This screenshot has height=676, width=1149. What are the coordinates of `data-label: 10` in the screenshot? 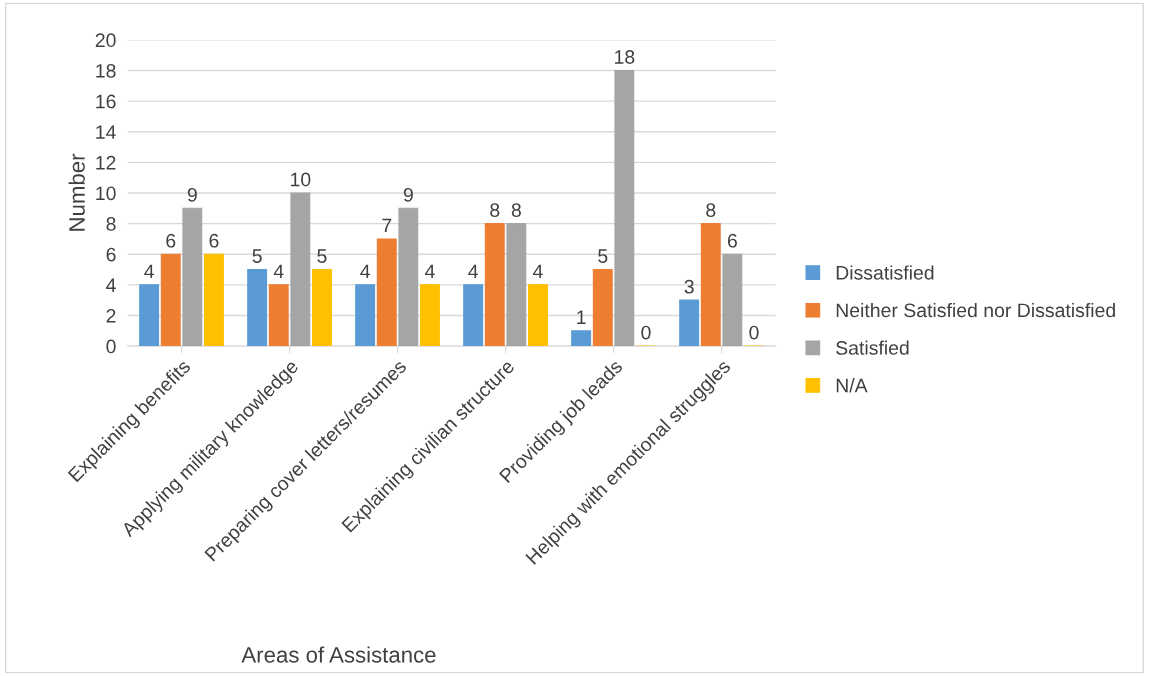 It's located at (301, 179).